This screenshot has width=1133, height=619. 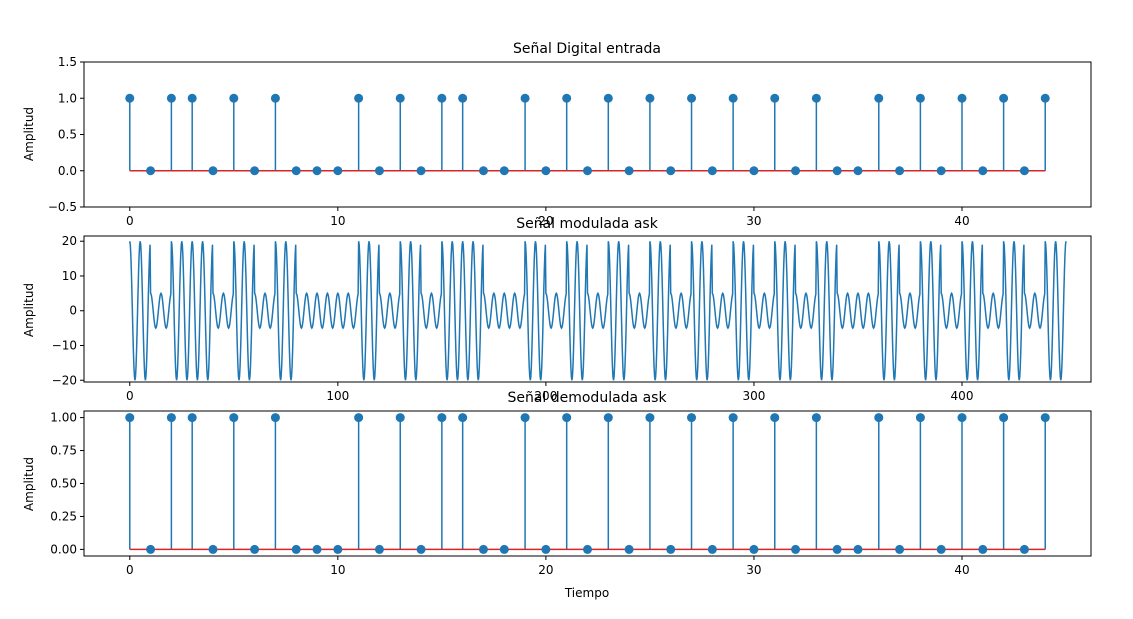 What do you see at coordinates (69, 276) in the screenshot?
I see `y-tick-label: 10` at bounding box center [69, 276].